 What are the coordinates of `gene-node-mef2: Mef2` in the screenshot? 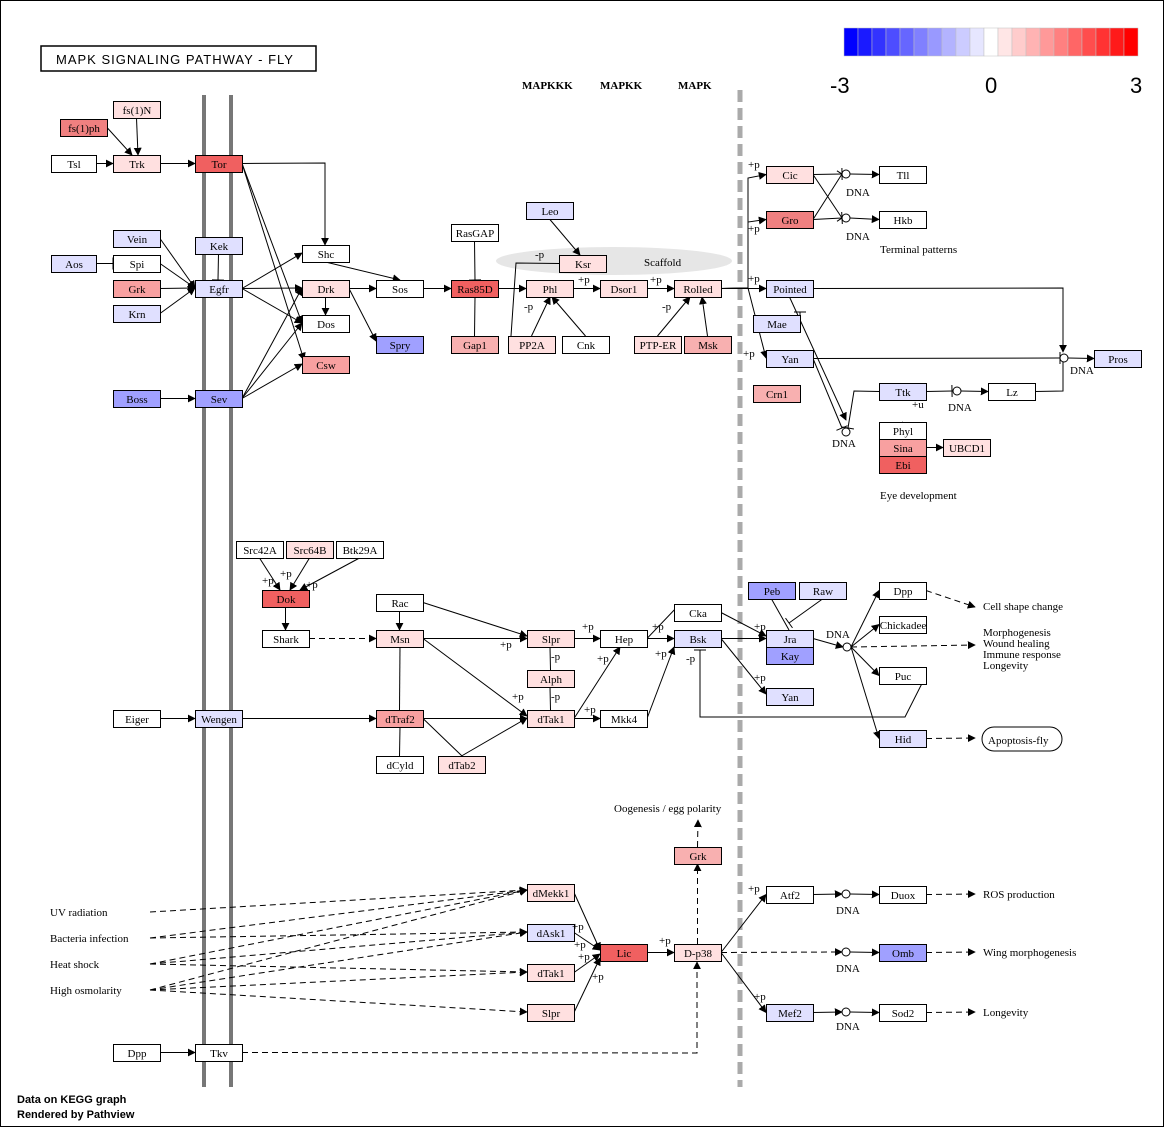 It's located at (790, 1013).